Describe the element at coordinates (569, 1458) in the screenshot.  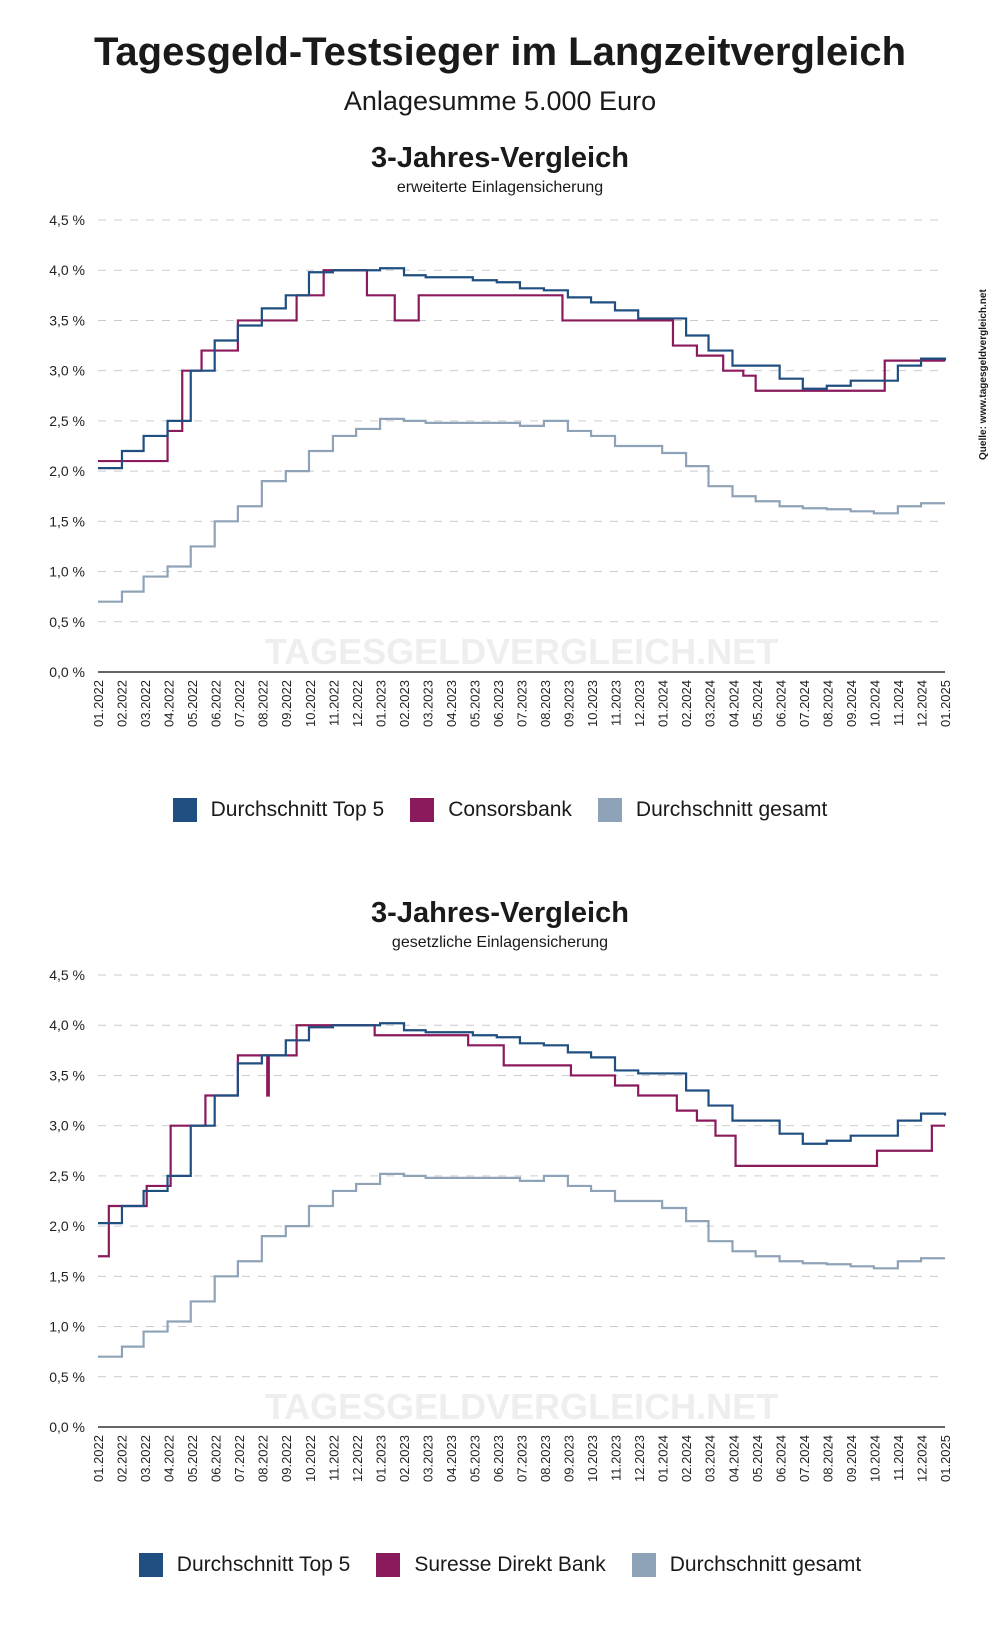
I see `x-tick-label: 09.2023` at that location.